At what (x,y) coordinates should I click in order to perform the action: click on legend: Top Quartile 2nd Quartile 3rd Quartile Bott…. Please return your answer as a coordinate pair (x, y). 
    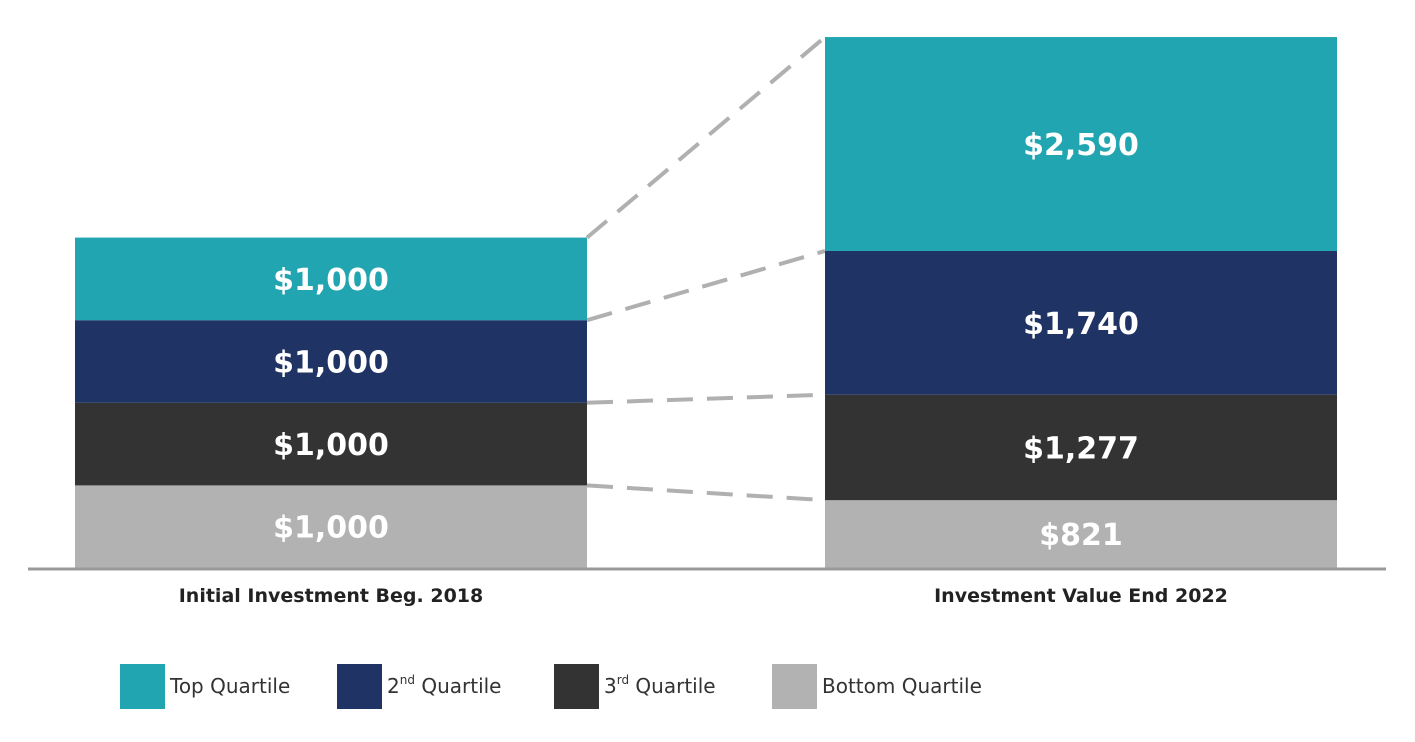
    Looking at the image, I should click on (551, 686).